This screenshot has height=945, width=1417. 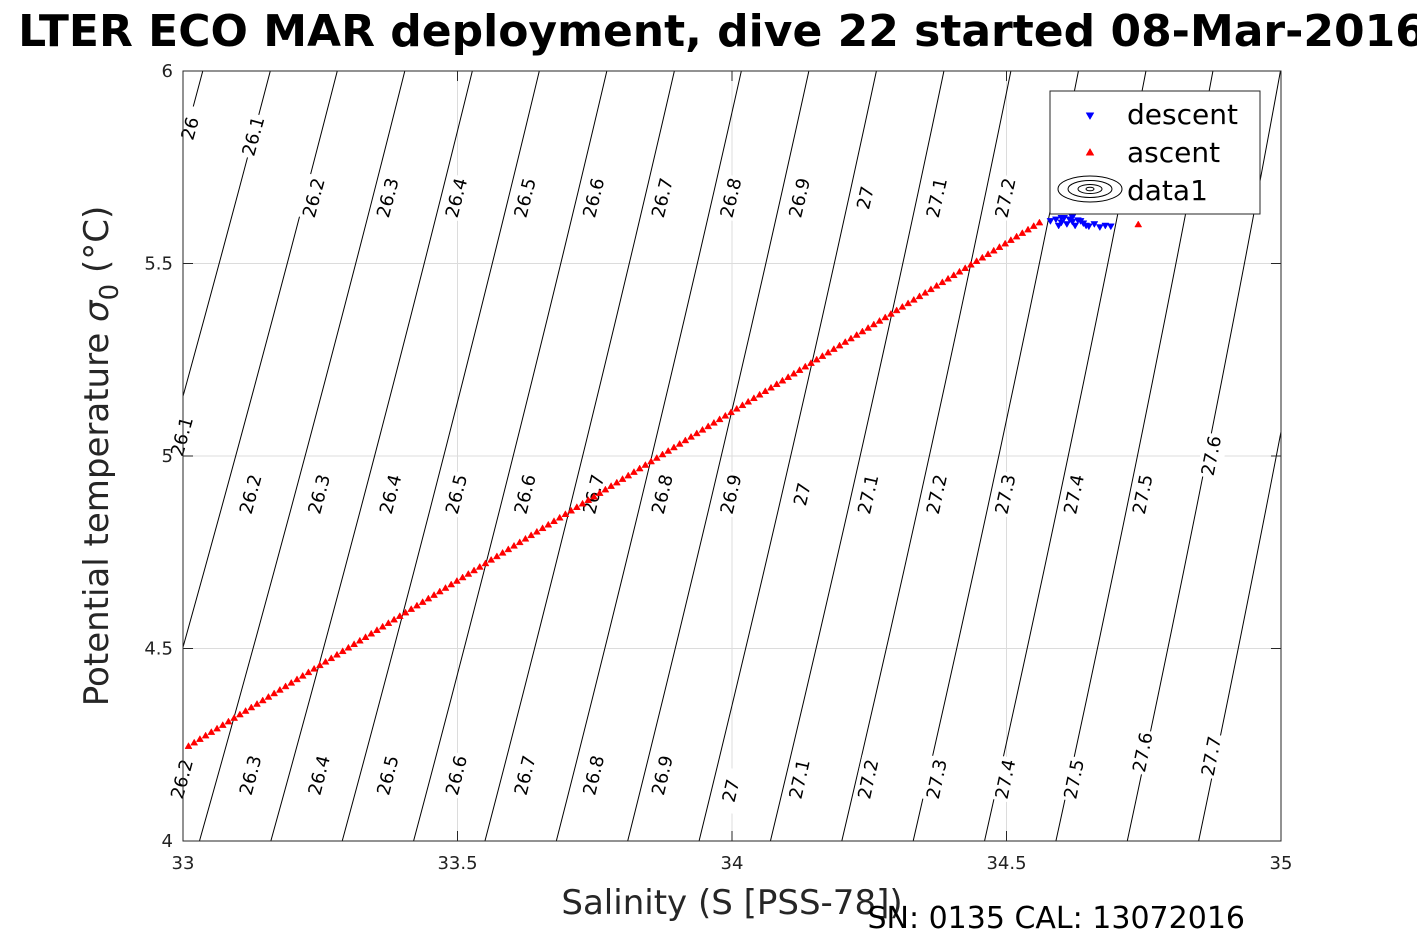 I want to click on legend: descent ascent data1, so click(x=1155, y=152).